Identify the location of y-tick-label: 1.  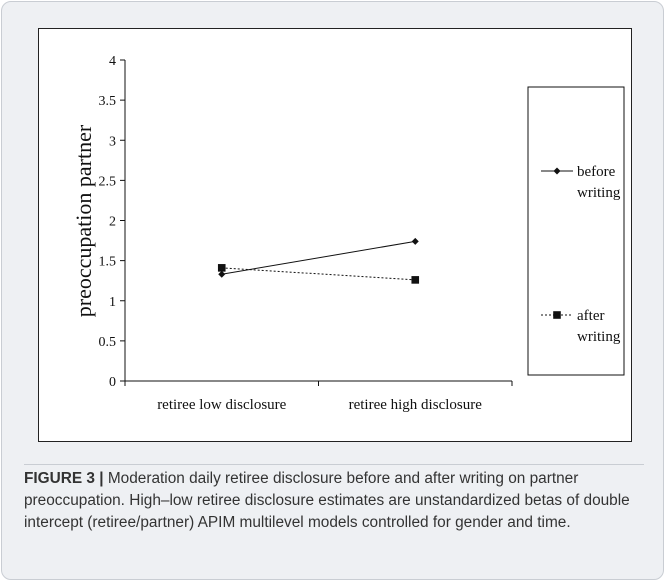
(112, 302).